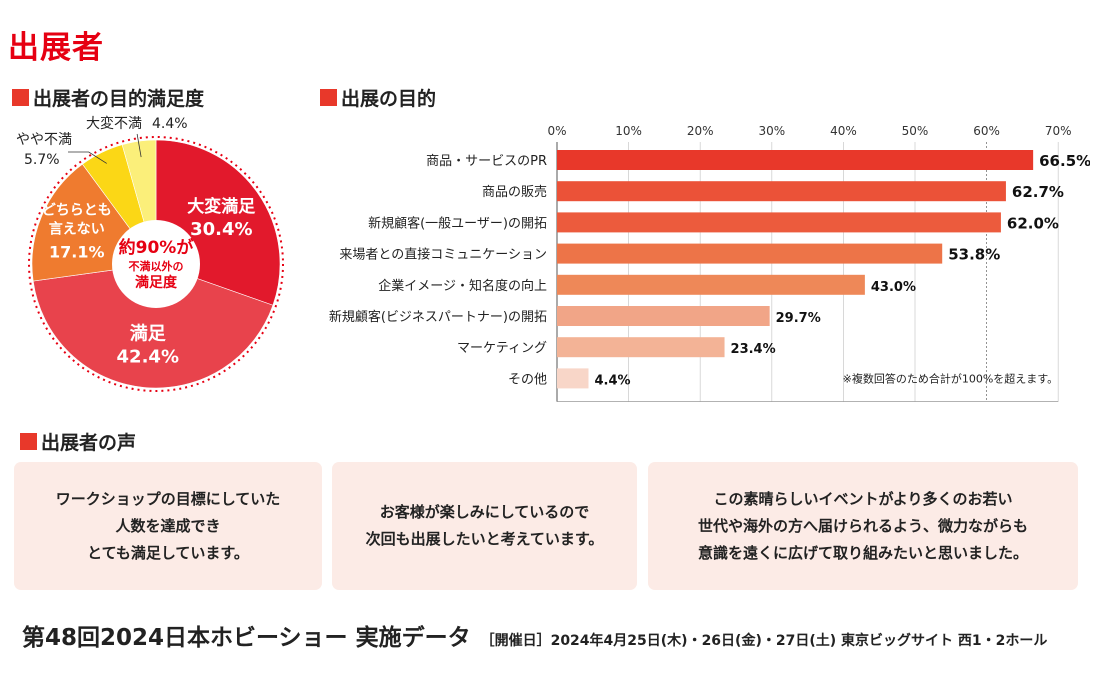 The height and width of the screenshot is (678, 1097). What do you see at coordinates (56, 48) in the screenshot?
I see `page-title: 出展者` at bounding box center [56, 48].